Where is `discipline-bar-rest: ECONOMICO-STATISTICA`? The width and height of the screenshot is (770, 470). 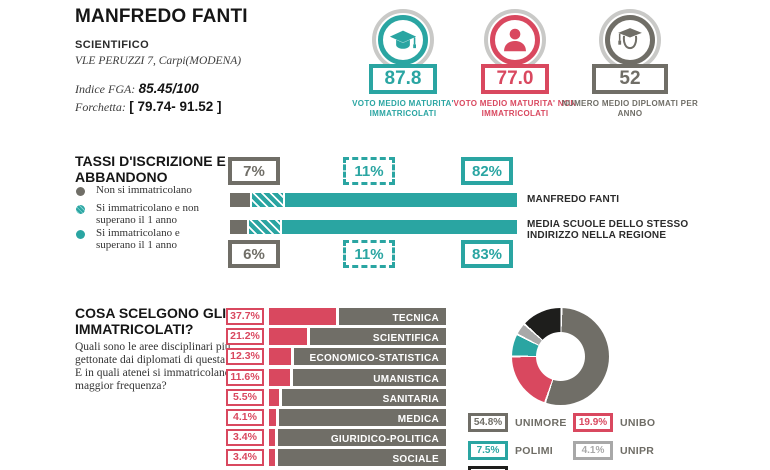
discipline-bar-rest: ECONOMICO-STATISTICA is located at coordinates (369, 357).